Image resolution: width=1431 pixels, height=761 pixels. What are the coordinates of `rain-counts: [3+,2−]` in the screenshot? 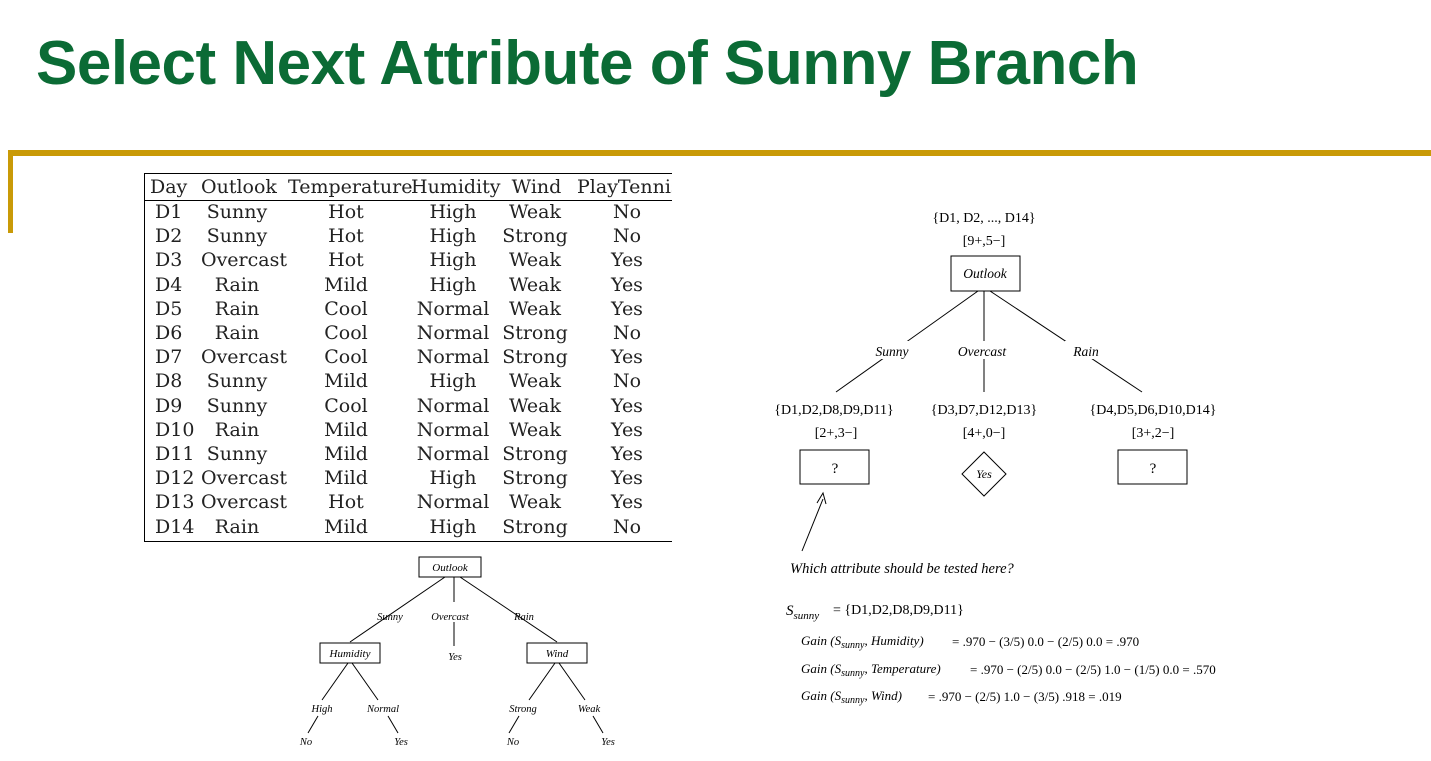 It's located at (1153, 433).